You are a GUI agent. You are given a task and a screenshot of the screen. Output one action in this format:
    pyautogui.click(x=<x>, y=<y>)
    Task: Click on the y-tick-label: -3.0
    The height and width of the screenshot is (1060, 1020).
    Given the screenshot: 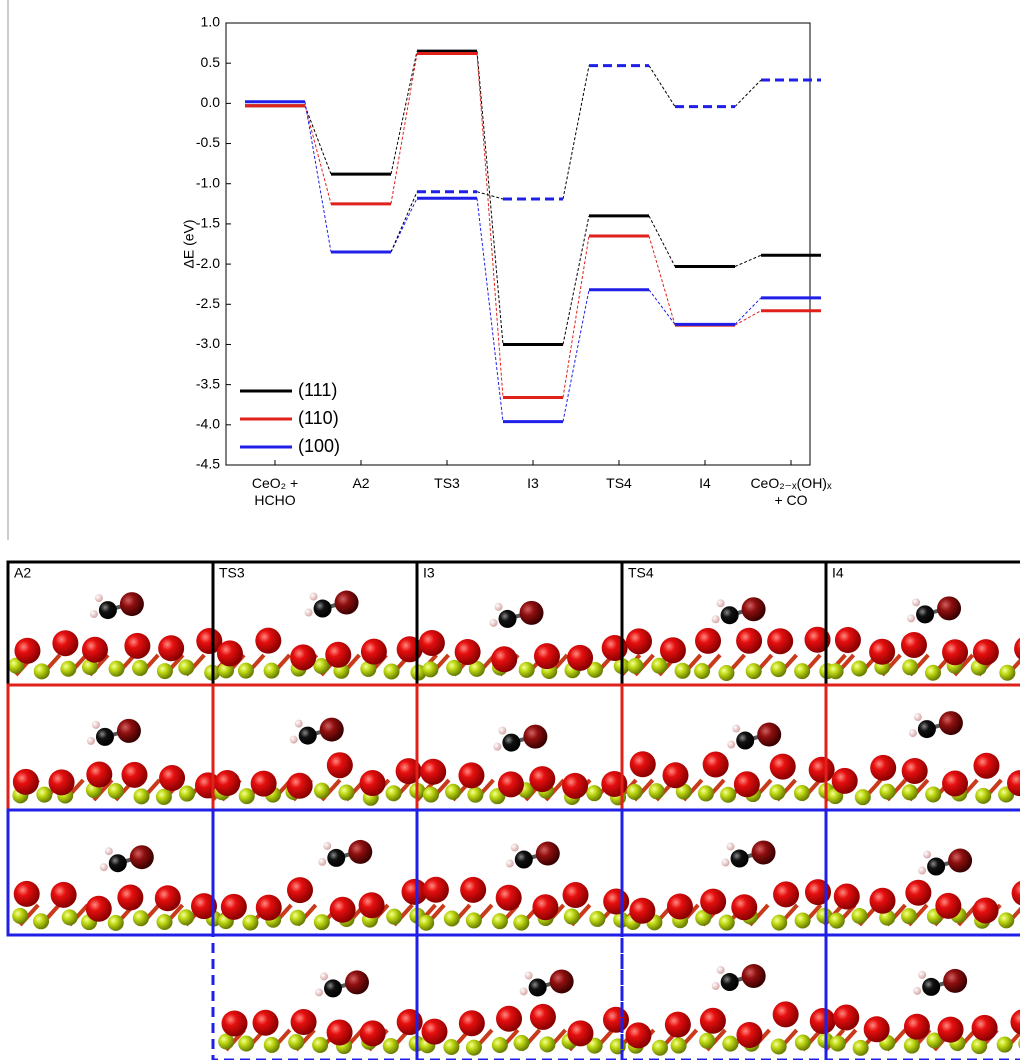 What is the action you would take?
    pyautogui.click(x=208, y=343)
    